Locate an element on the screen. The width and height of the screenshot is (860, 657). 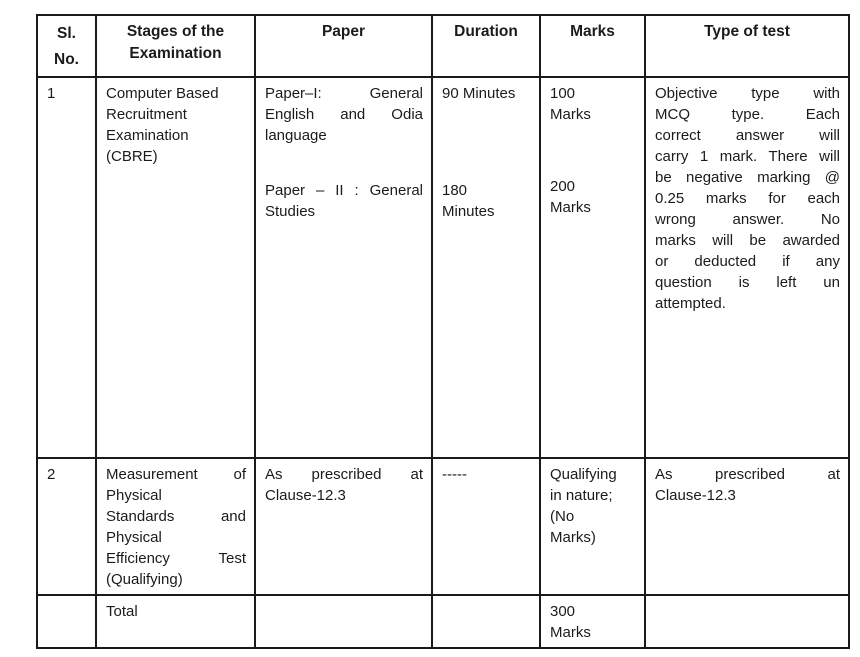
cell-line: marks will be awarded is located at coordinates (747, 240).